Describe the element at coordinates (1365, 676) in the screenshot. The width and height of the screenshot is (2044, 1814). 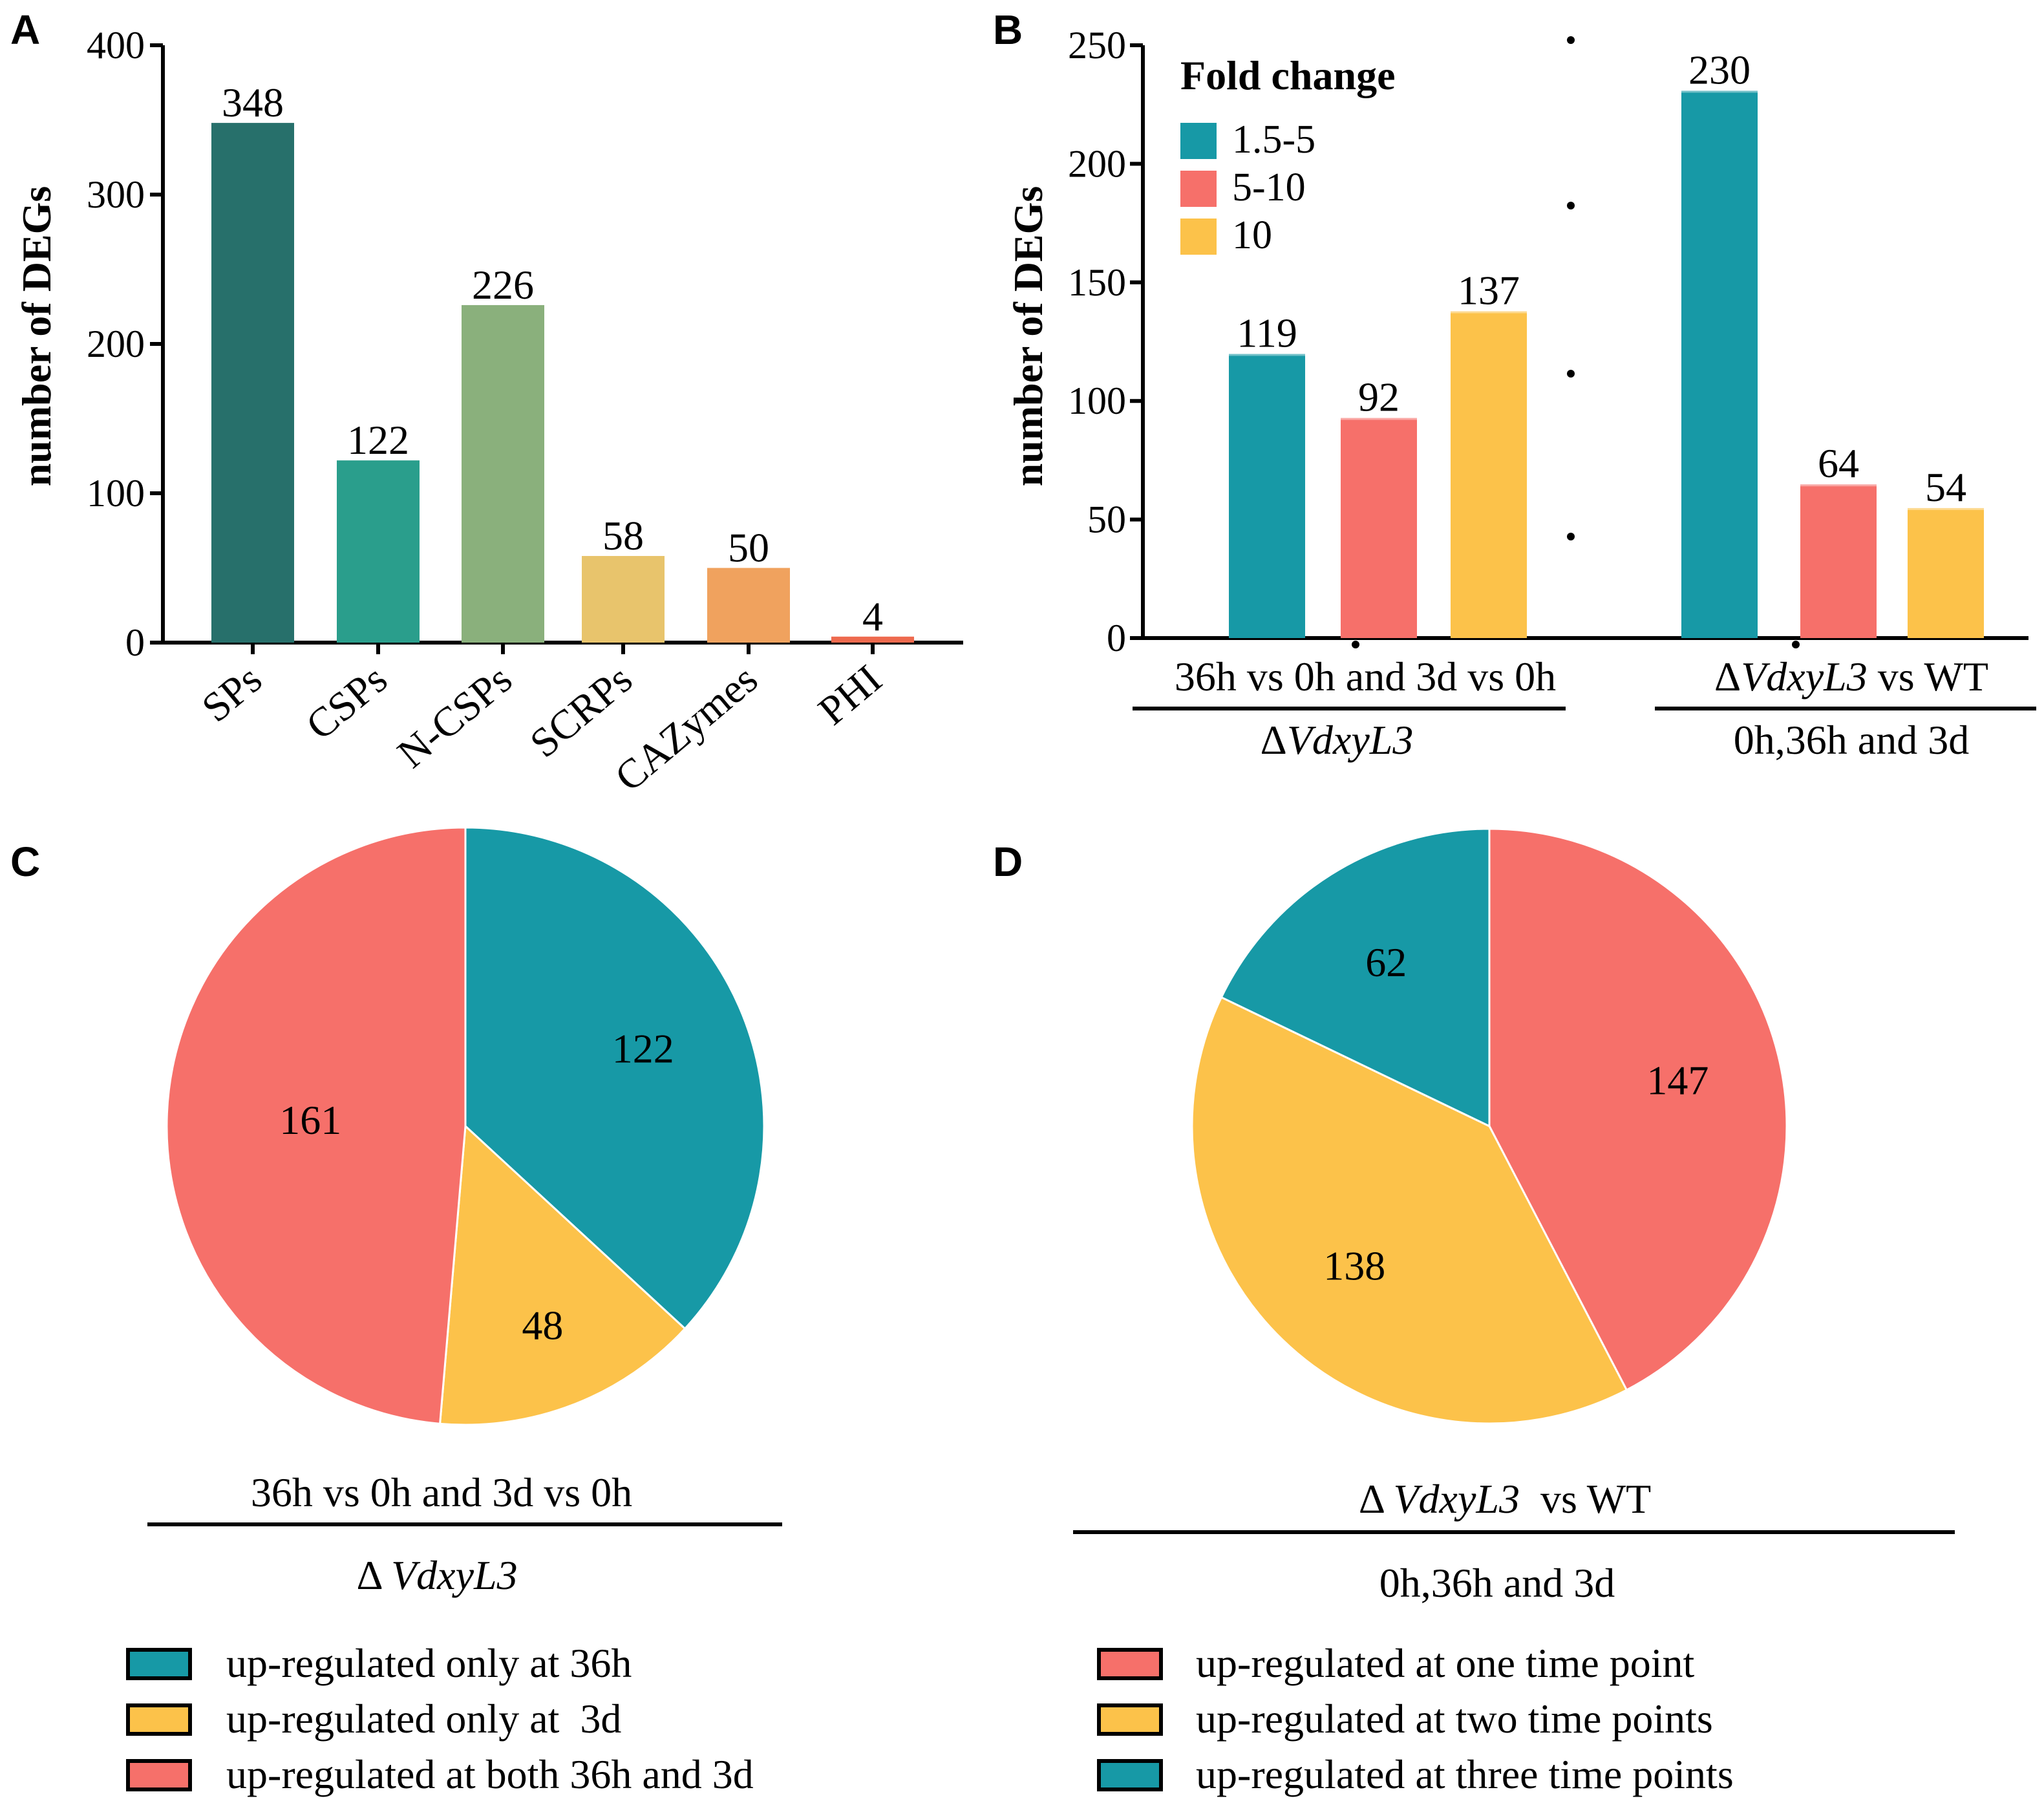
I see `b-group1-label: 36h vs 0h and 3d vs 0h` at that location.